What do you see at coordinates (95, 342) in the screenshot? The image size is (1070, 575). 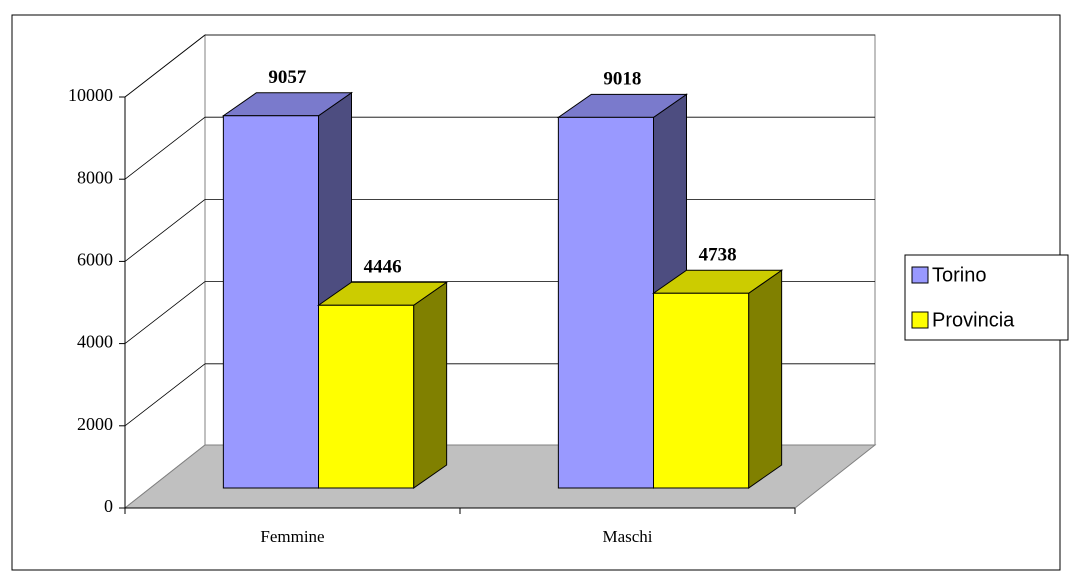 I see `y-tick-label: 4000` at bounding box center [95, 342].